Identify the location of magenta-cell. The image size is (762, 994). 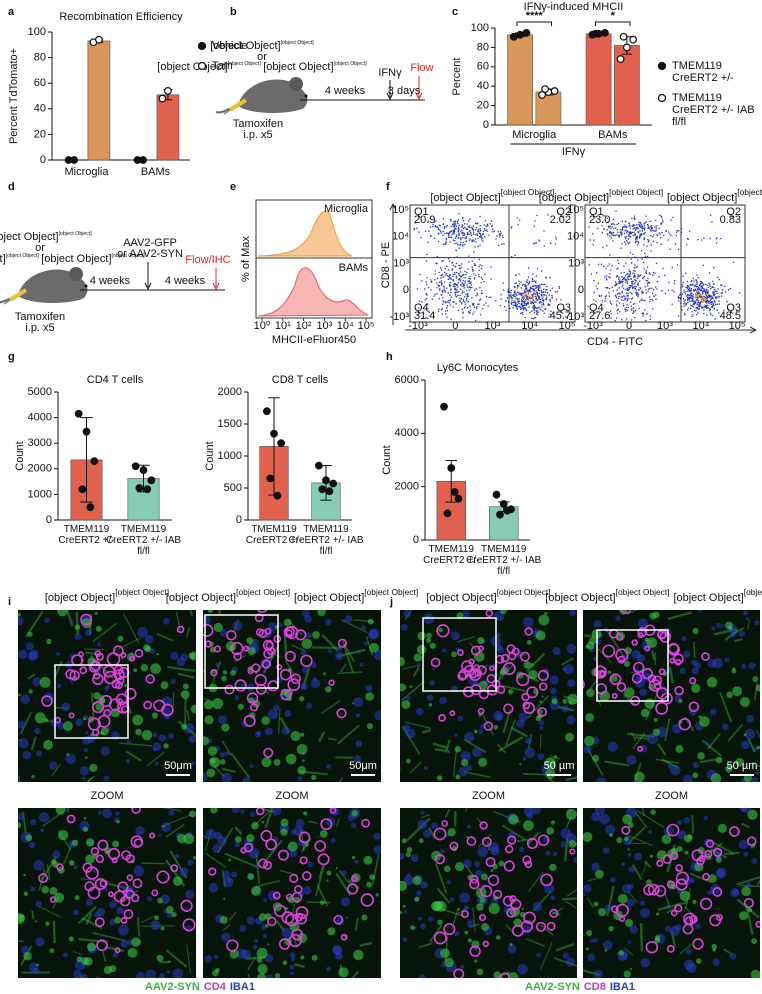
(278, 601).